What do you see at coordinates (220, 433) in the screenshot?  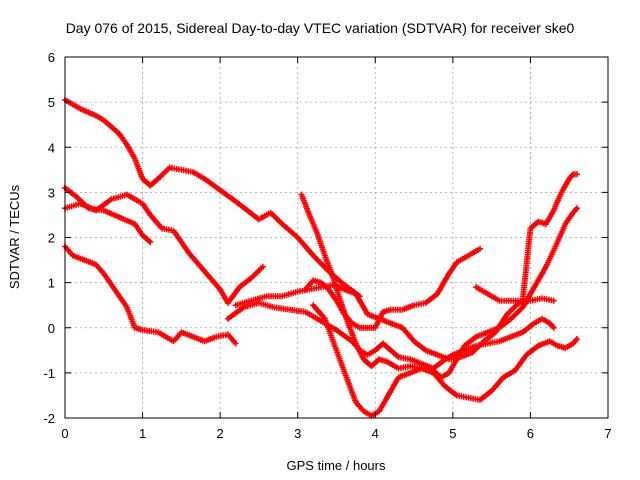 I see `x-tick-label: 2` at bounding box center [220, 433].